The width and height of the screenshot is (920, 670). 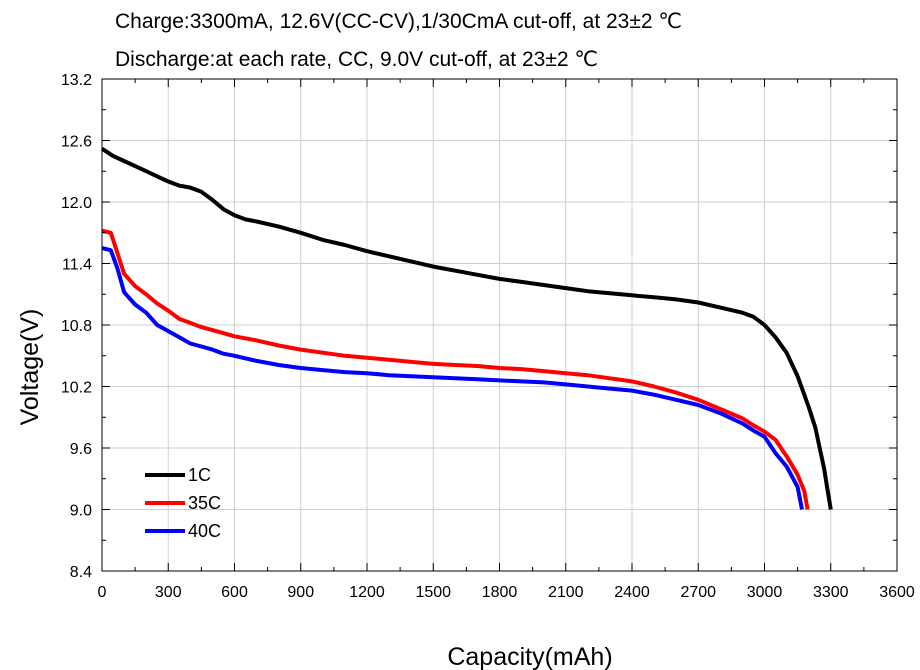 What do you see at coordinates (81, 511) in the screenshot?
I see `y-tick-label: 9.0` at bounding box center [81, 511].